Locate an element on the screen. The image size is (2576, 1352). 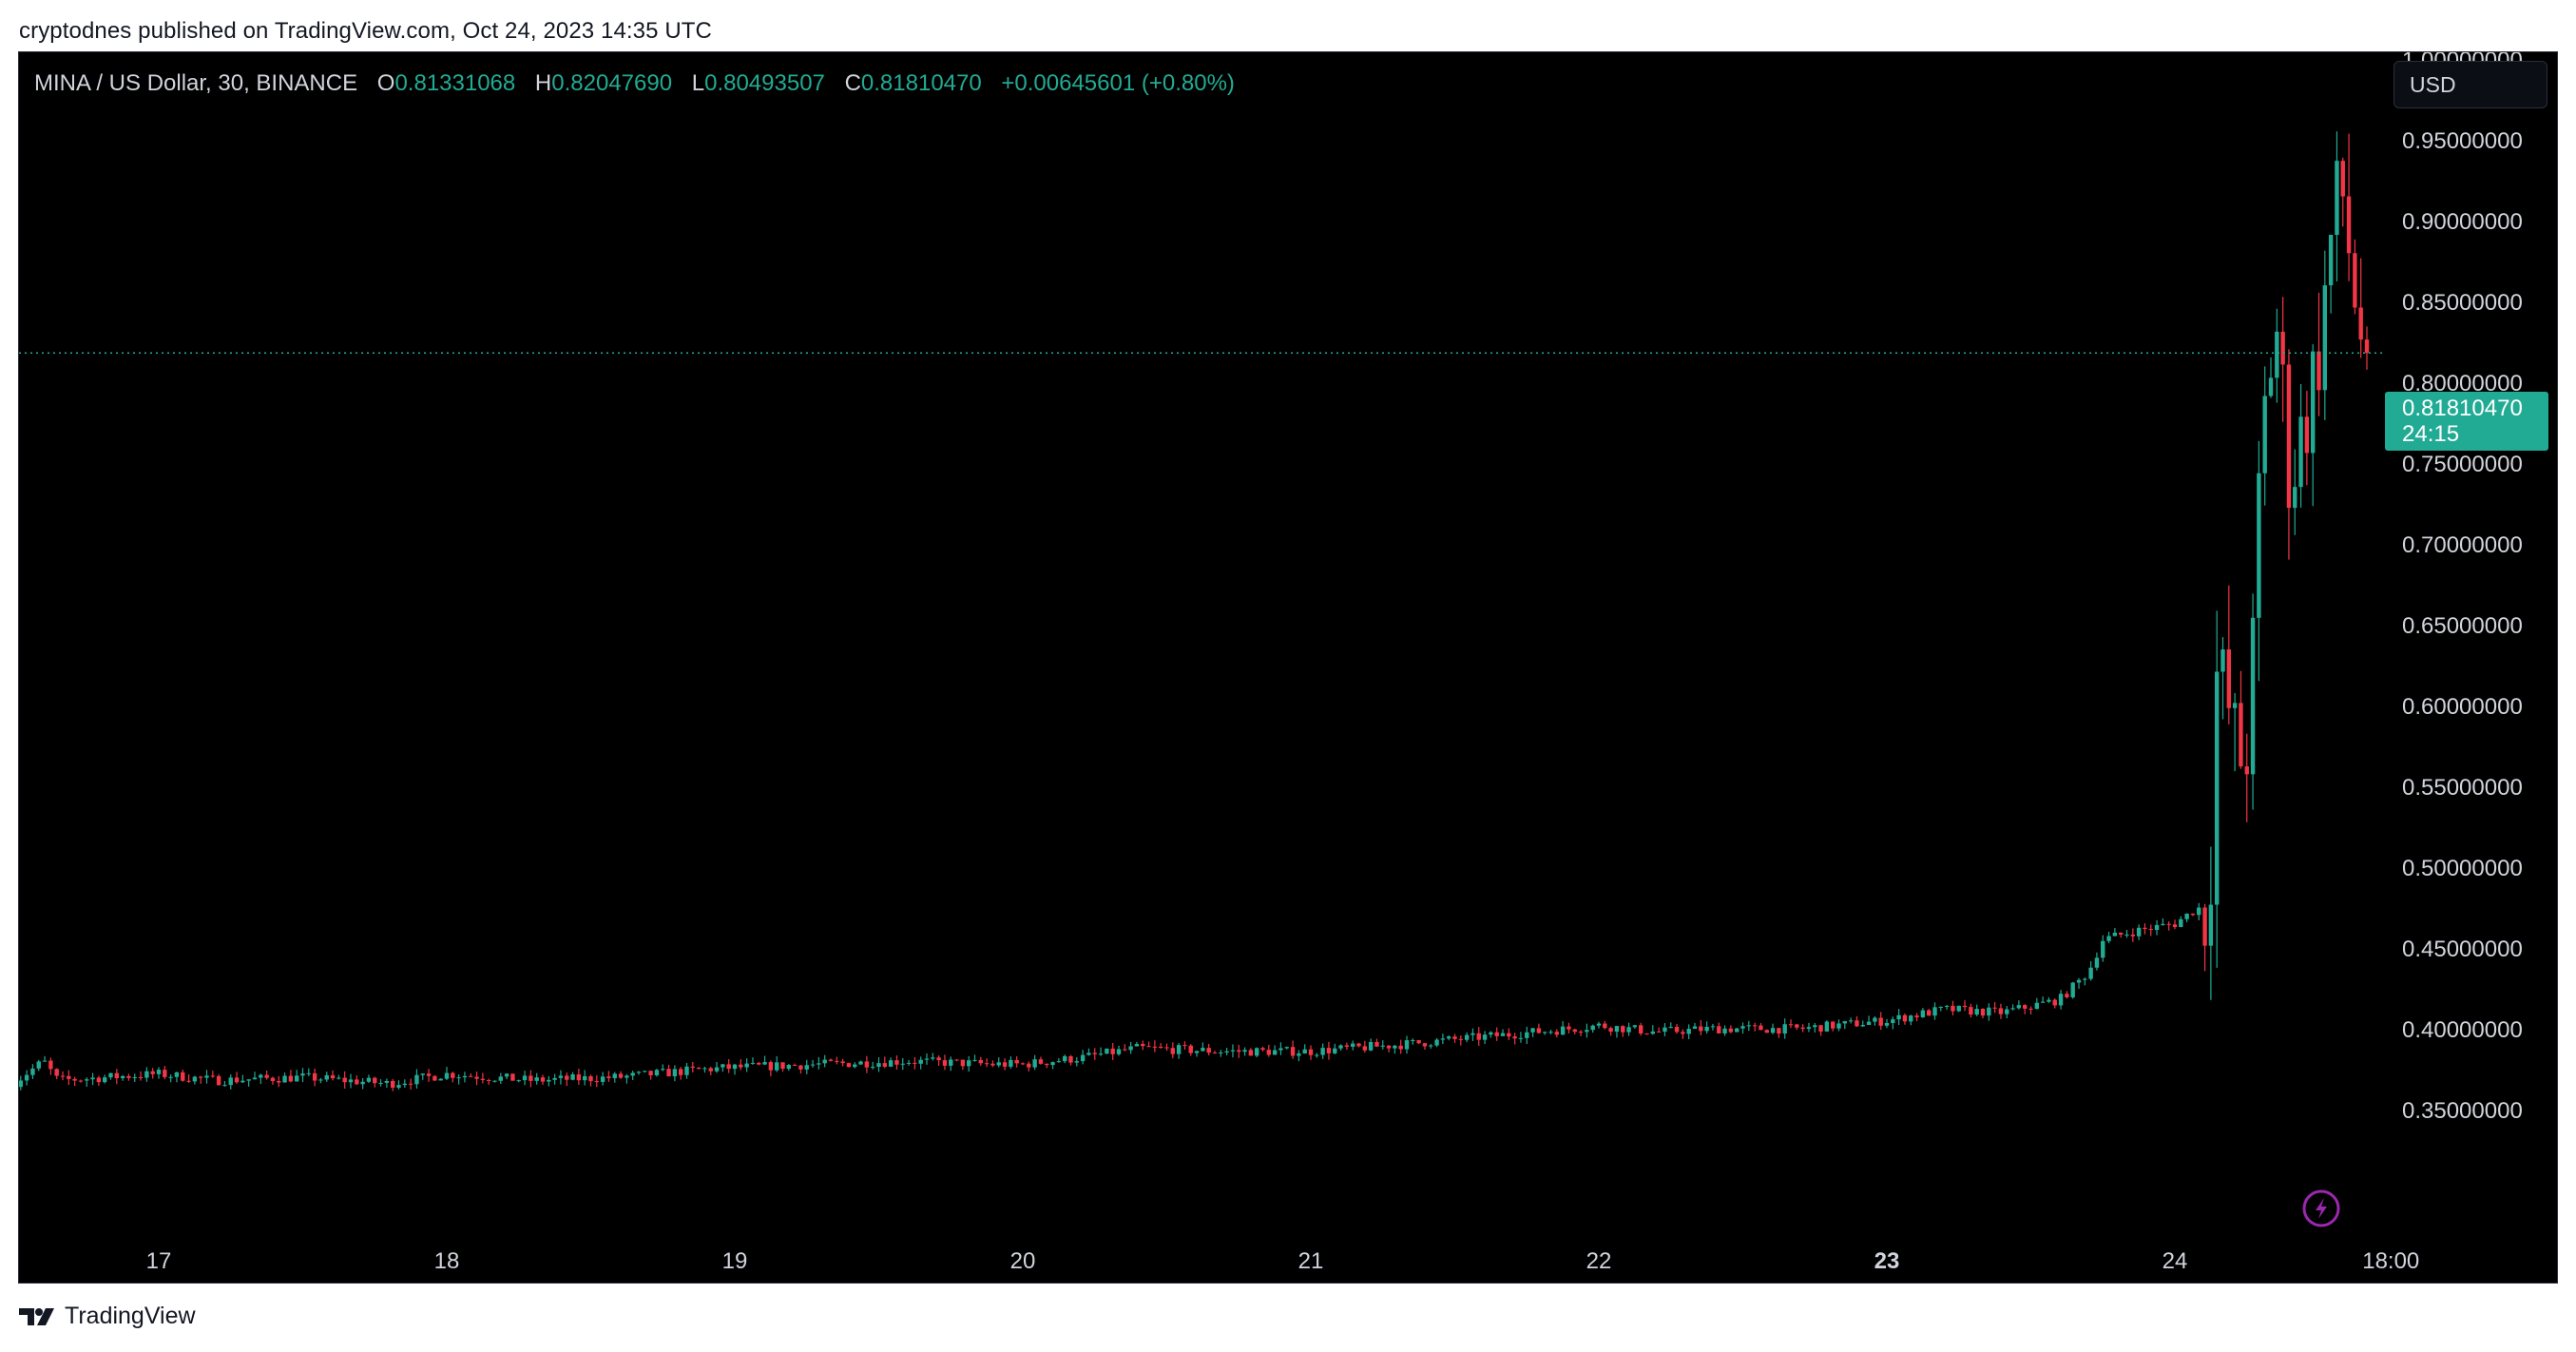
currency-button: USD is located at coordinates (2470, 84).